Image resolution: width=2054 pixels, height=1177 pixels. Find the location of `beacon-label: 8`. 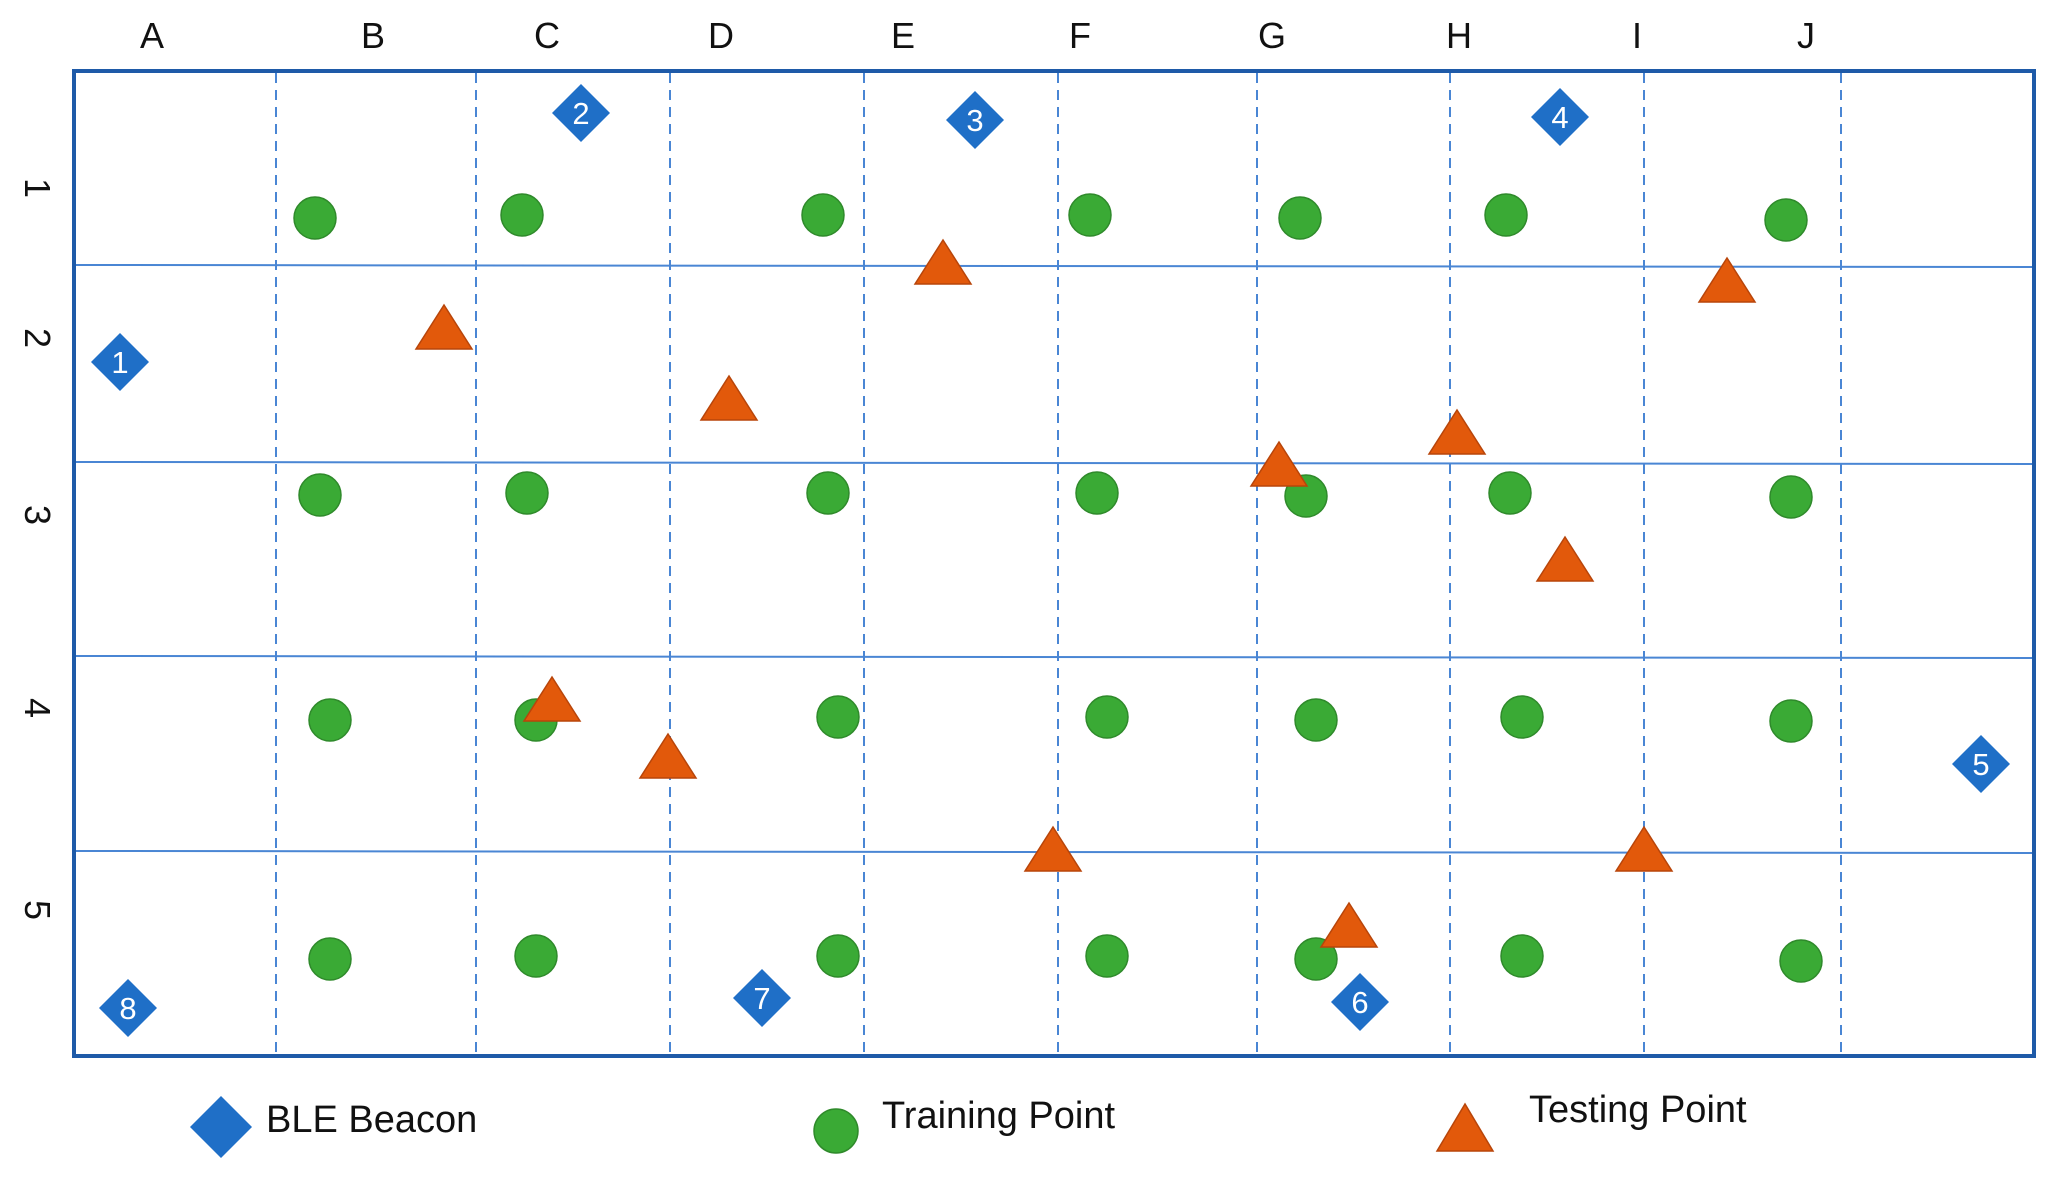

beacon-label: 8 is located at coordinates (127, 1008).